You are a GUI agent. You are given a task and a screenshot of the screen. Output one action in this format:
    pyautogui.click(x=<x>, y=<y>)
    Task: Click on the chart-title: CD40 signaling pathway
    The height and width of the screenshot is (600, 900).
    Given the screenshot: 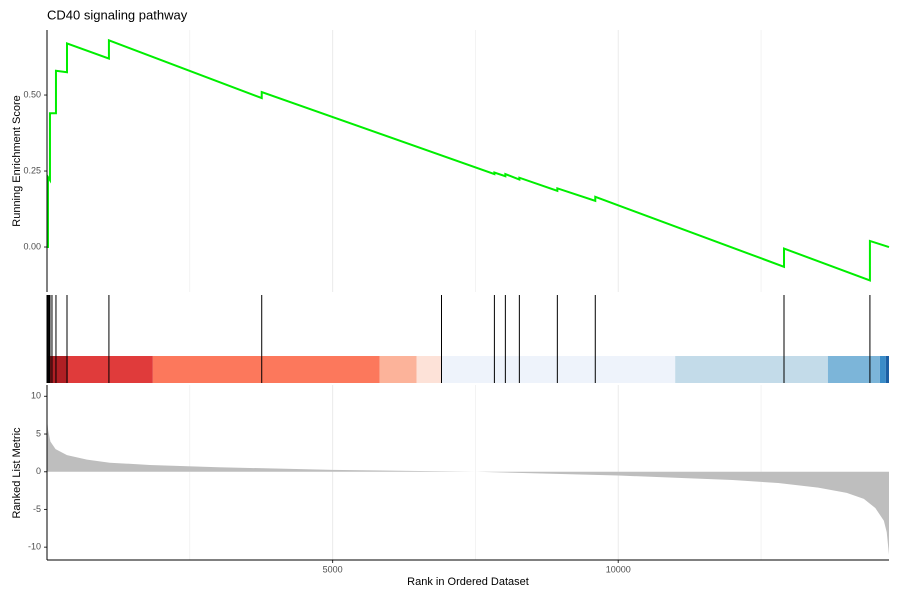 What is the action you would take?
    pyautogui.click(x=117, y=14)
    